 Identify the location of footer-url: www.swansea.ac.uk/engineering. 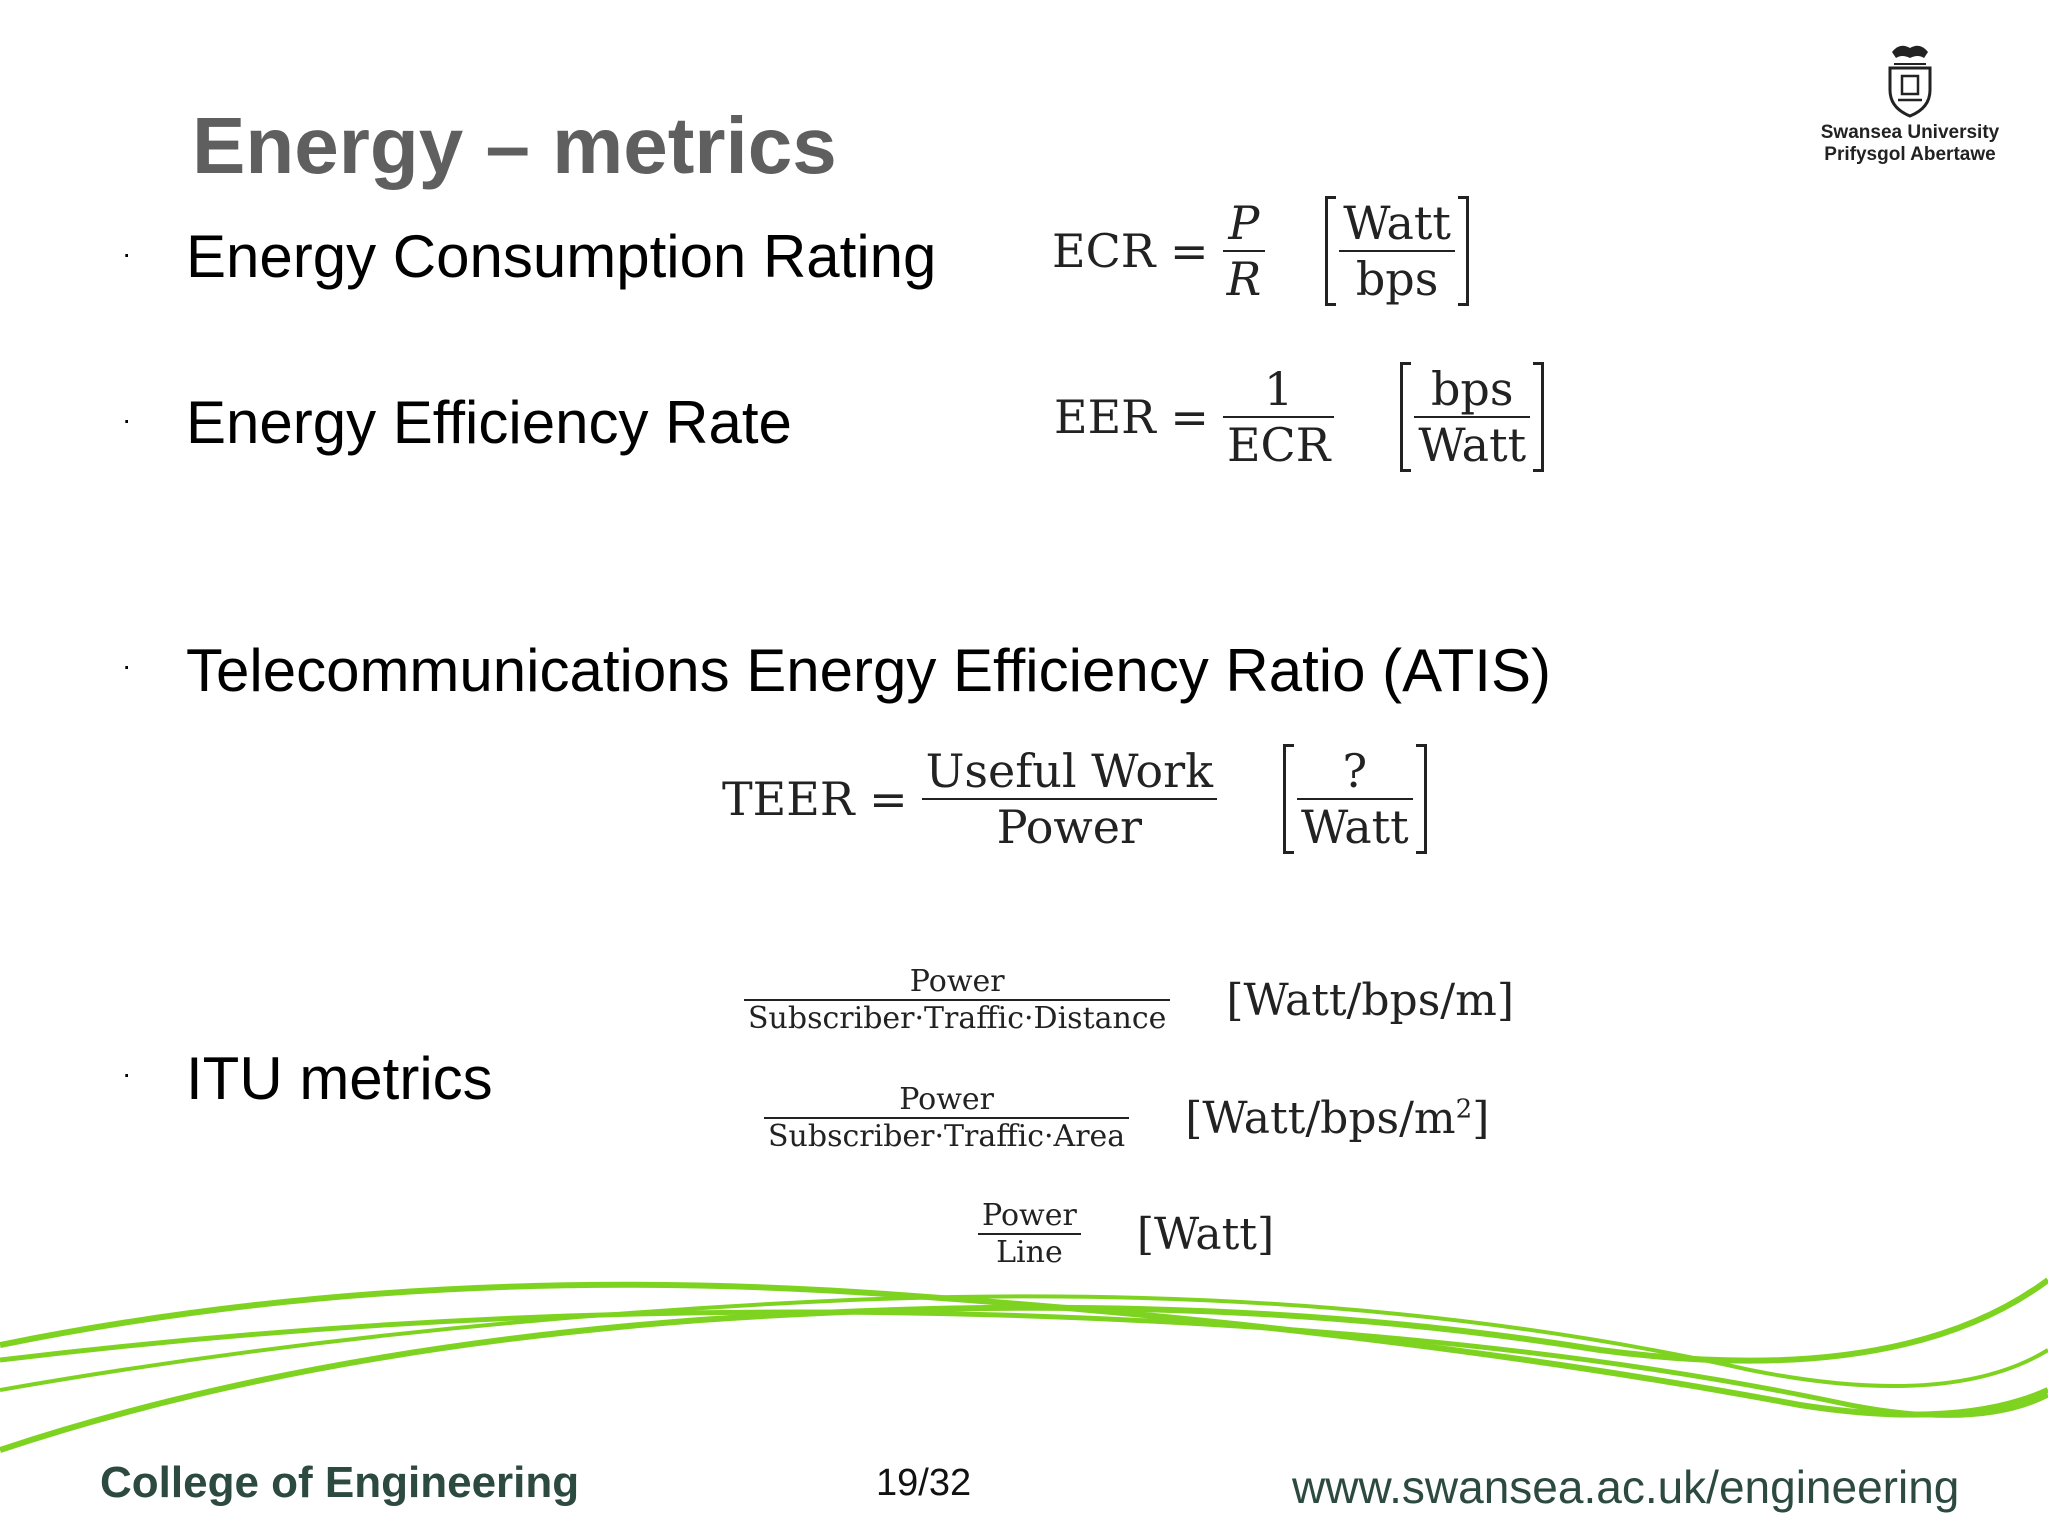
(1626, 1487).